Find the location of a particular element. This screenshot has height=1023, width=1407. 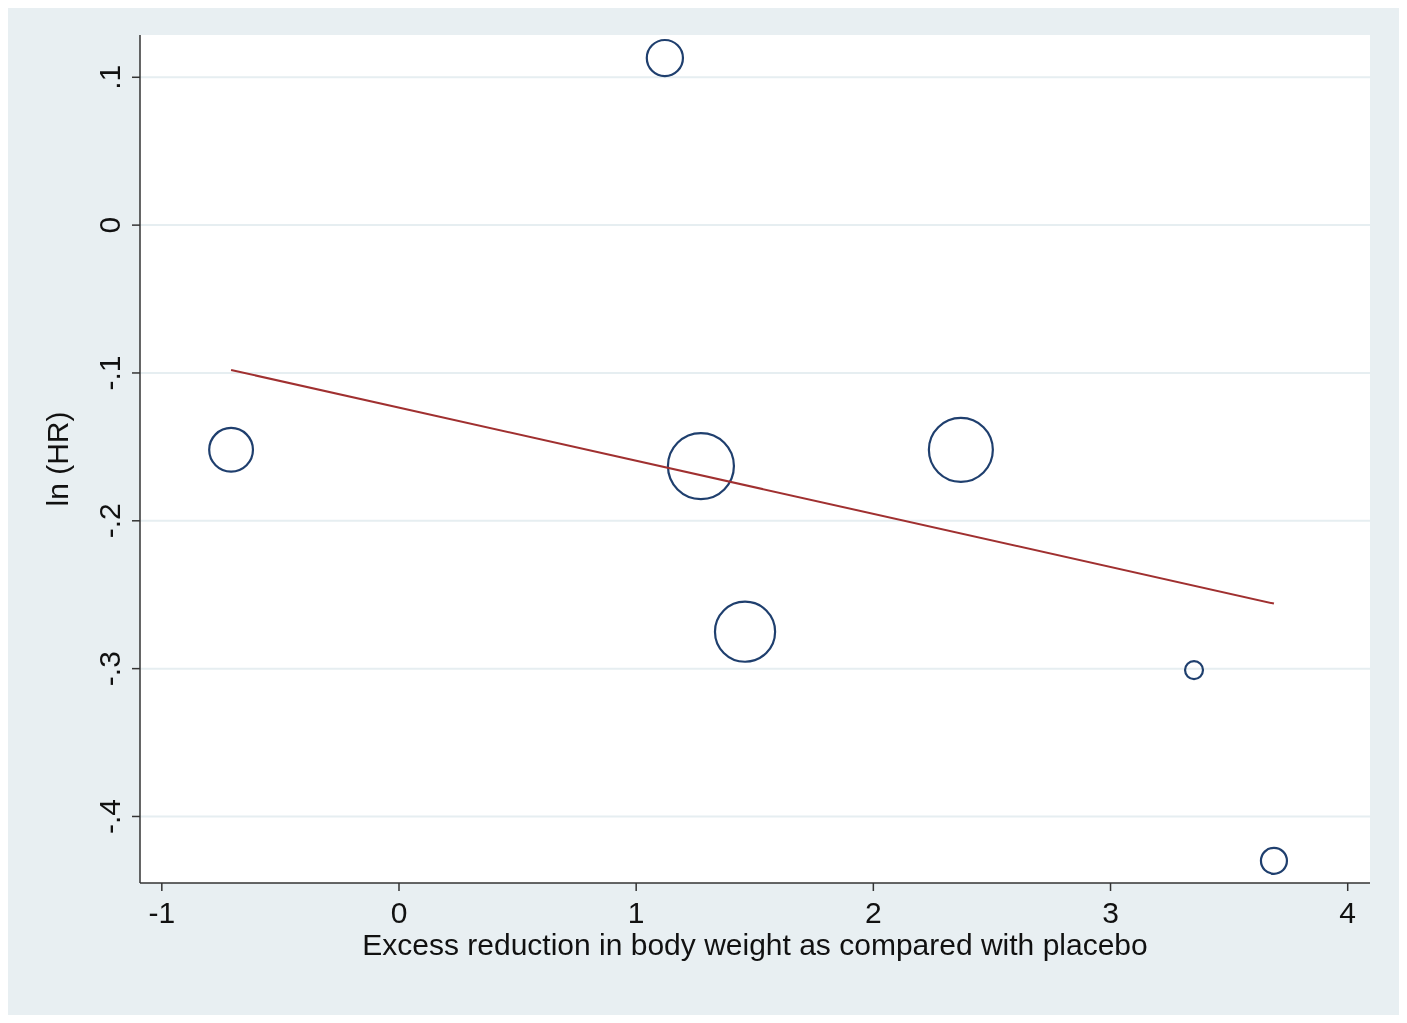

y-tick-label: .1 is located at coordinates (109, 77).